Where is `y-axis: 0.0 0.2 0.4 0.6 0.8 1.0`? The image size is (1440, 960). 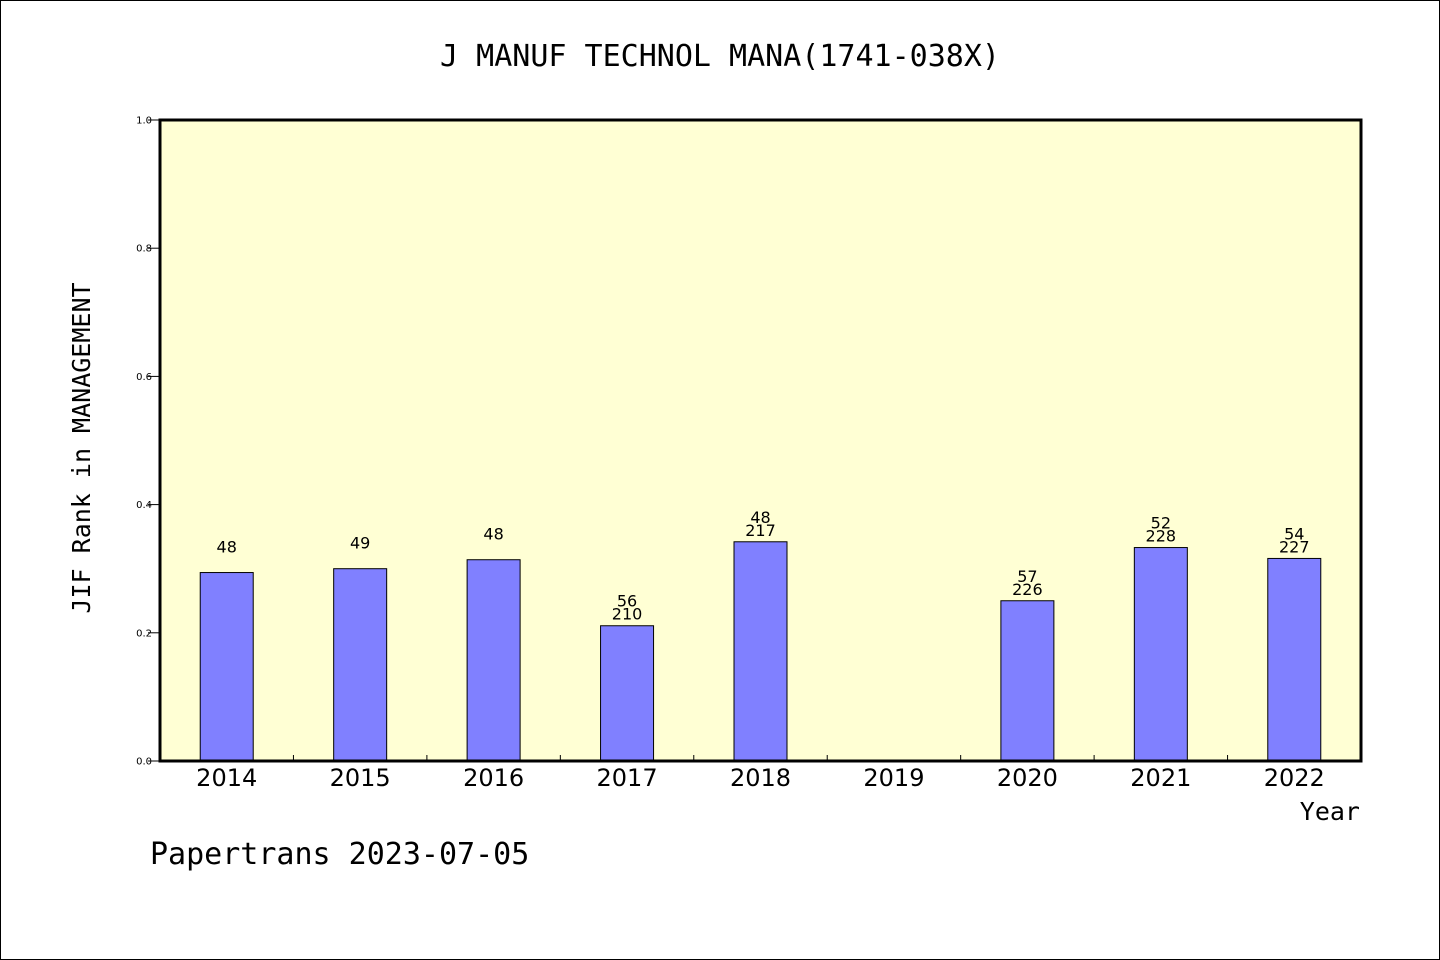 y-axis: 0.0 0.2 0.4 0.6 0.8 1.0 is located at coordinates (148, 442).